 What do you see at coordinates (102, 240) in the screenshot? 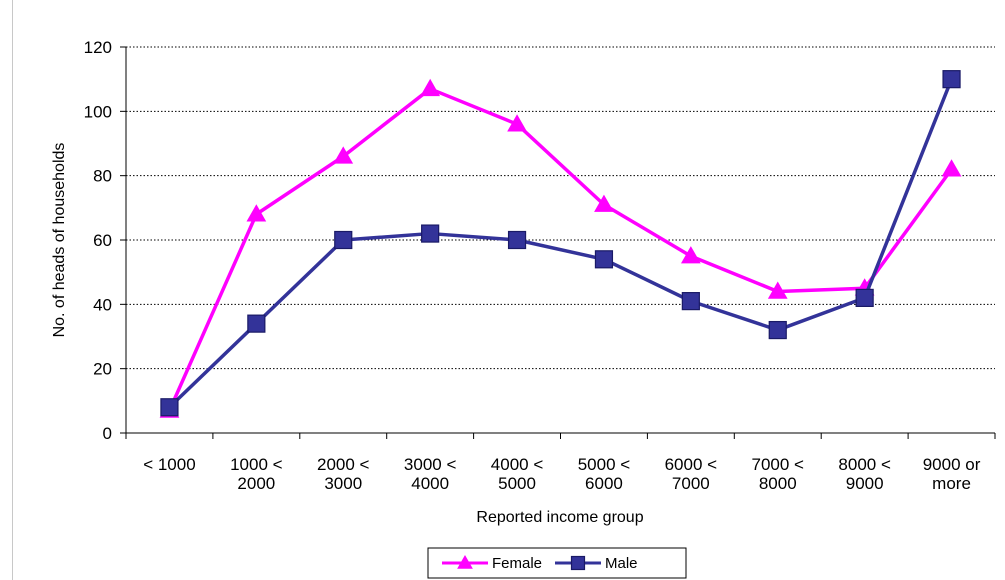
I see `y-tick-label-60: 60` at bounding box center [102, 240].